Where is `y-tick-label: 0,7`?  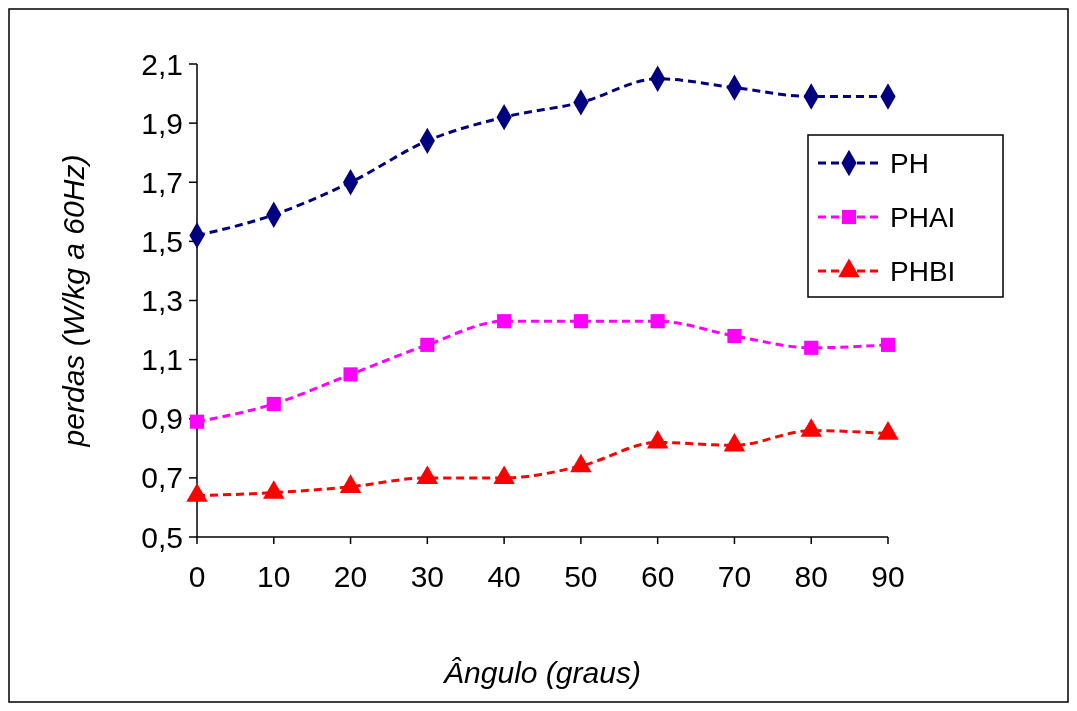 y-tick-label: 0,7 is located at coordinates (162, 478).